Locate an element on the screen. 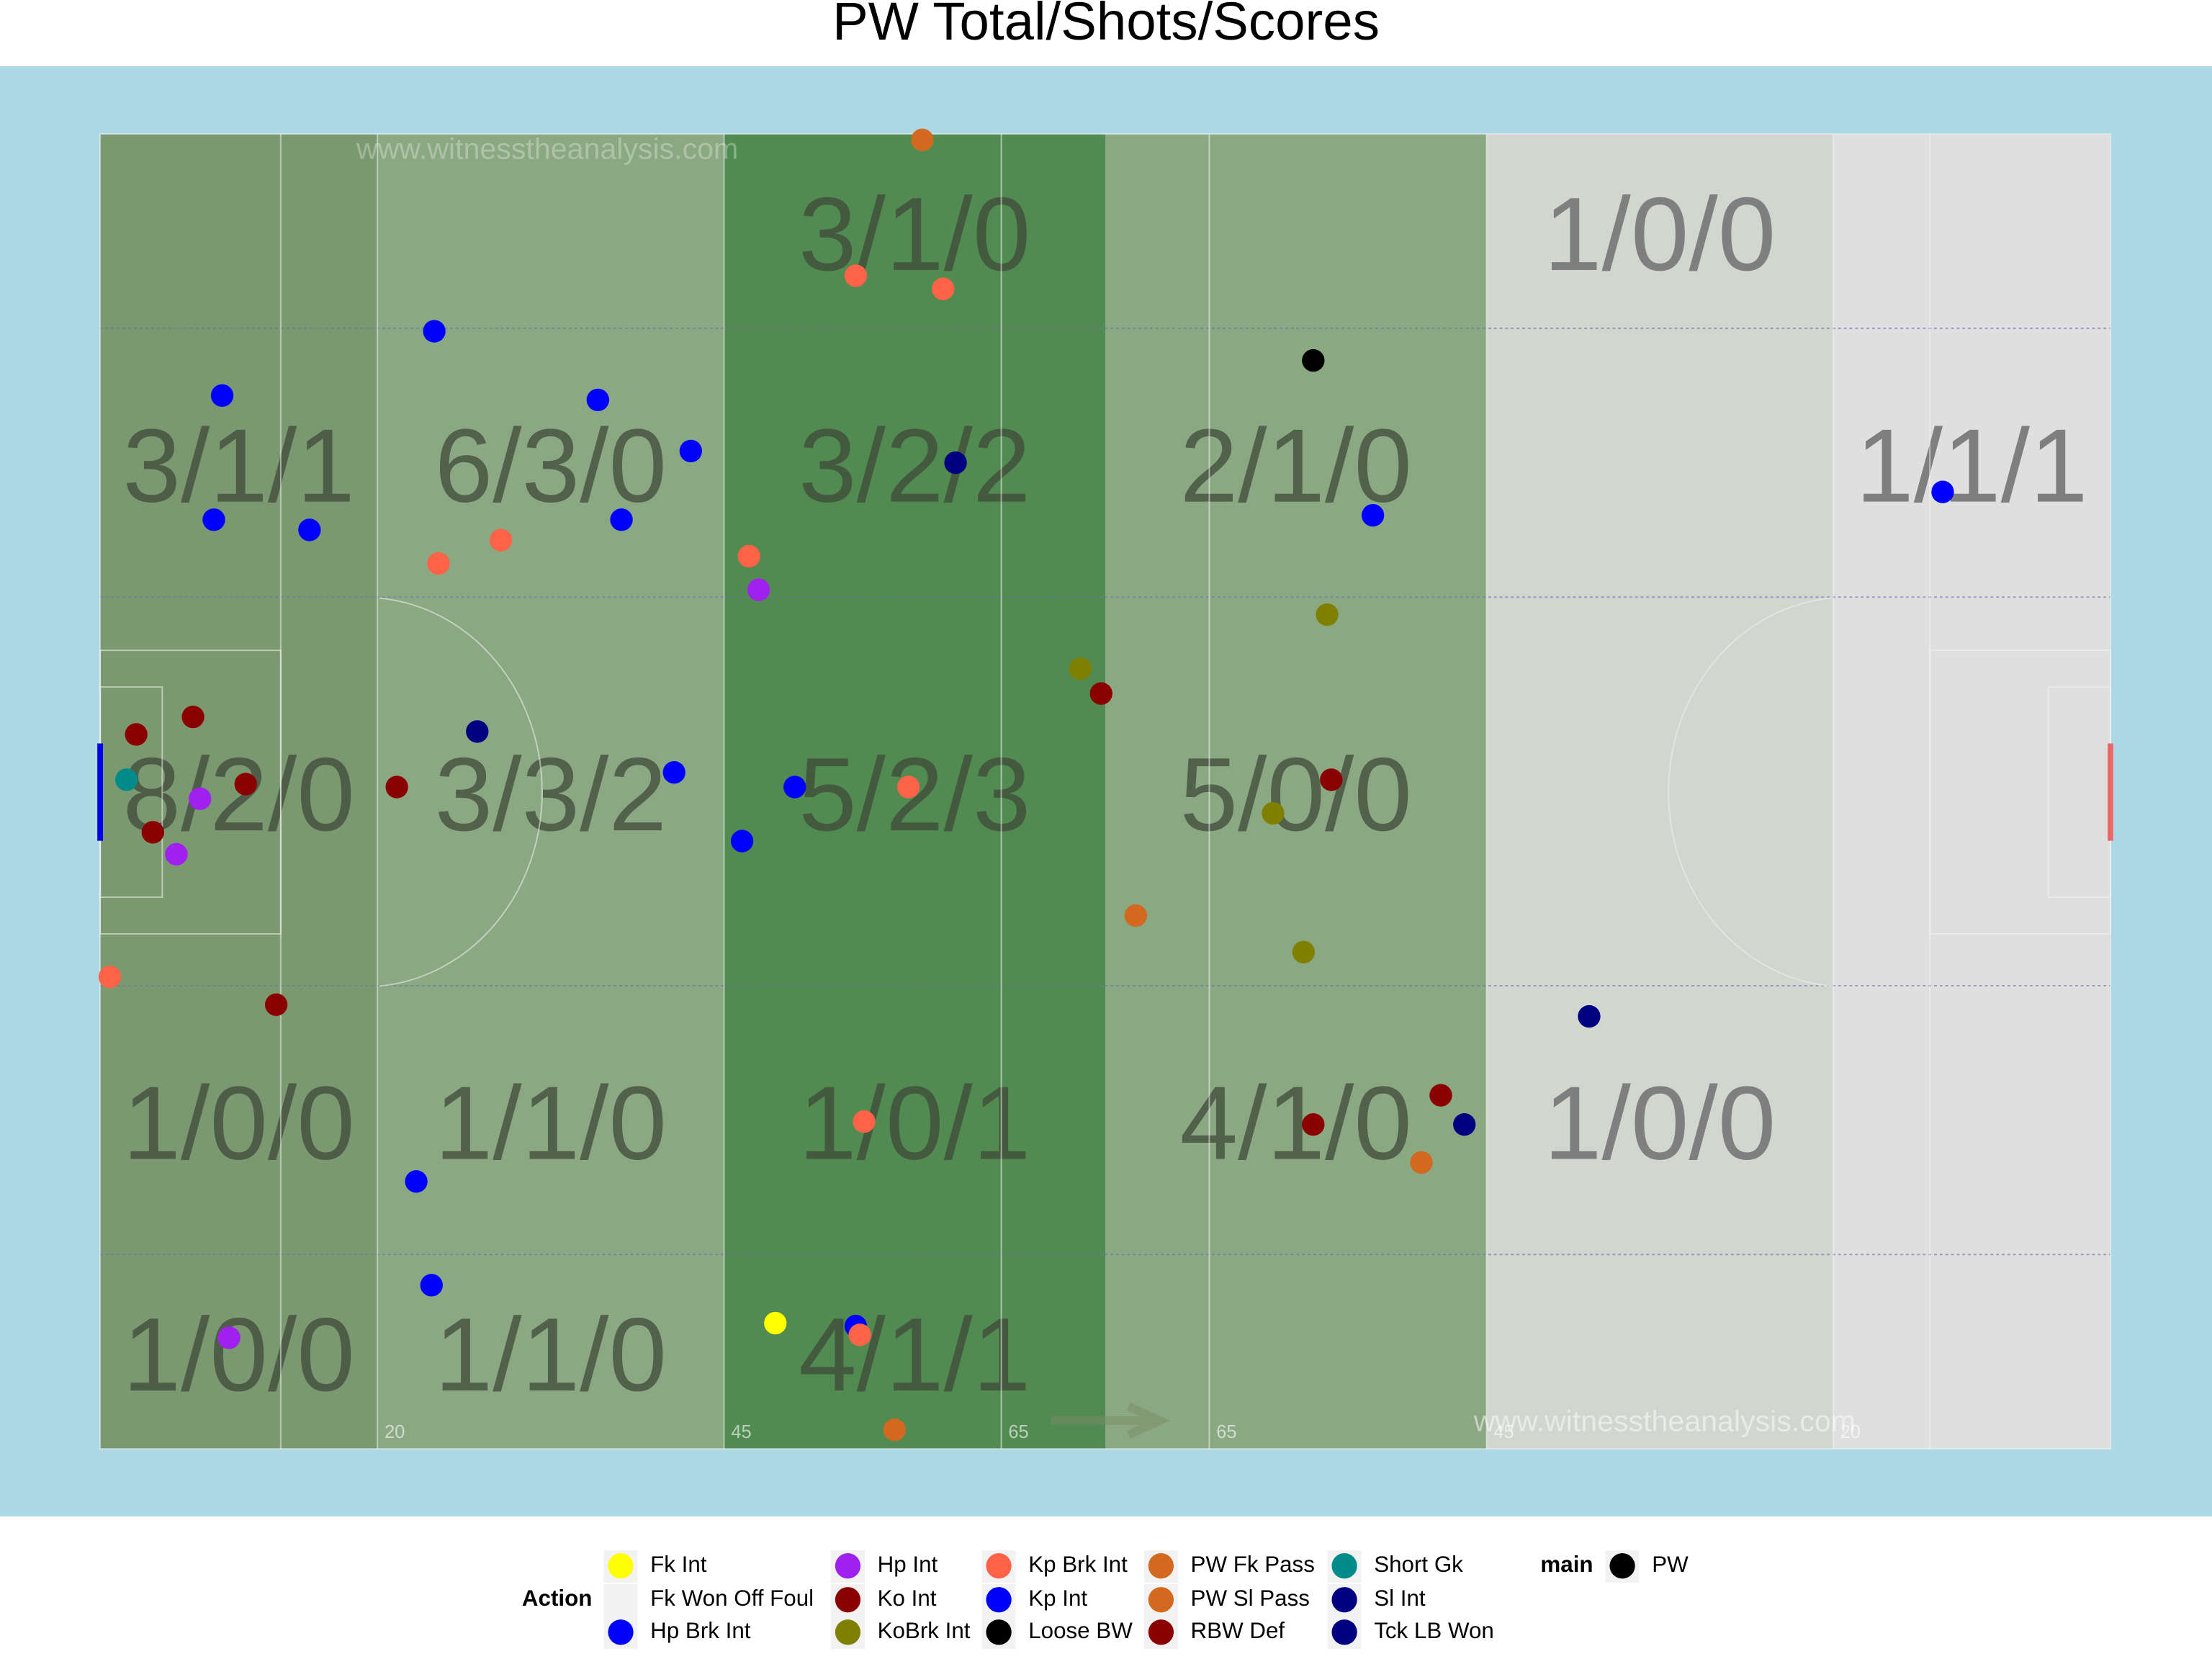  zone-label: 1/1/1 is located at coordinates (1971, 466).